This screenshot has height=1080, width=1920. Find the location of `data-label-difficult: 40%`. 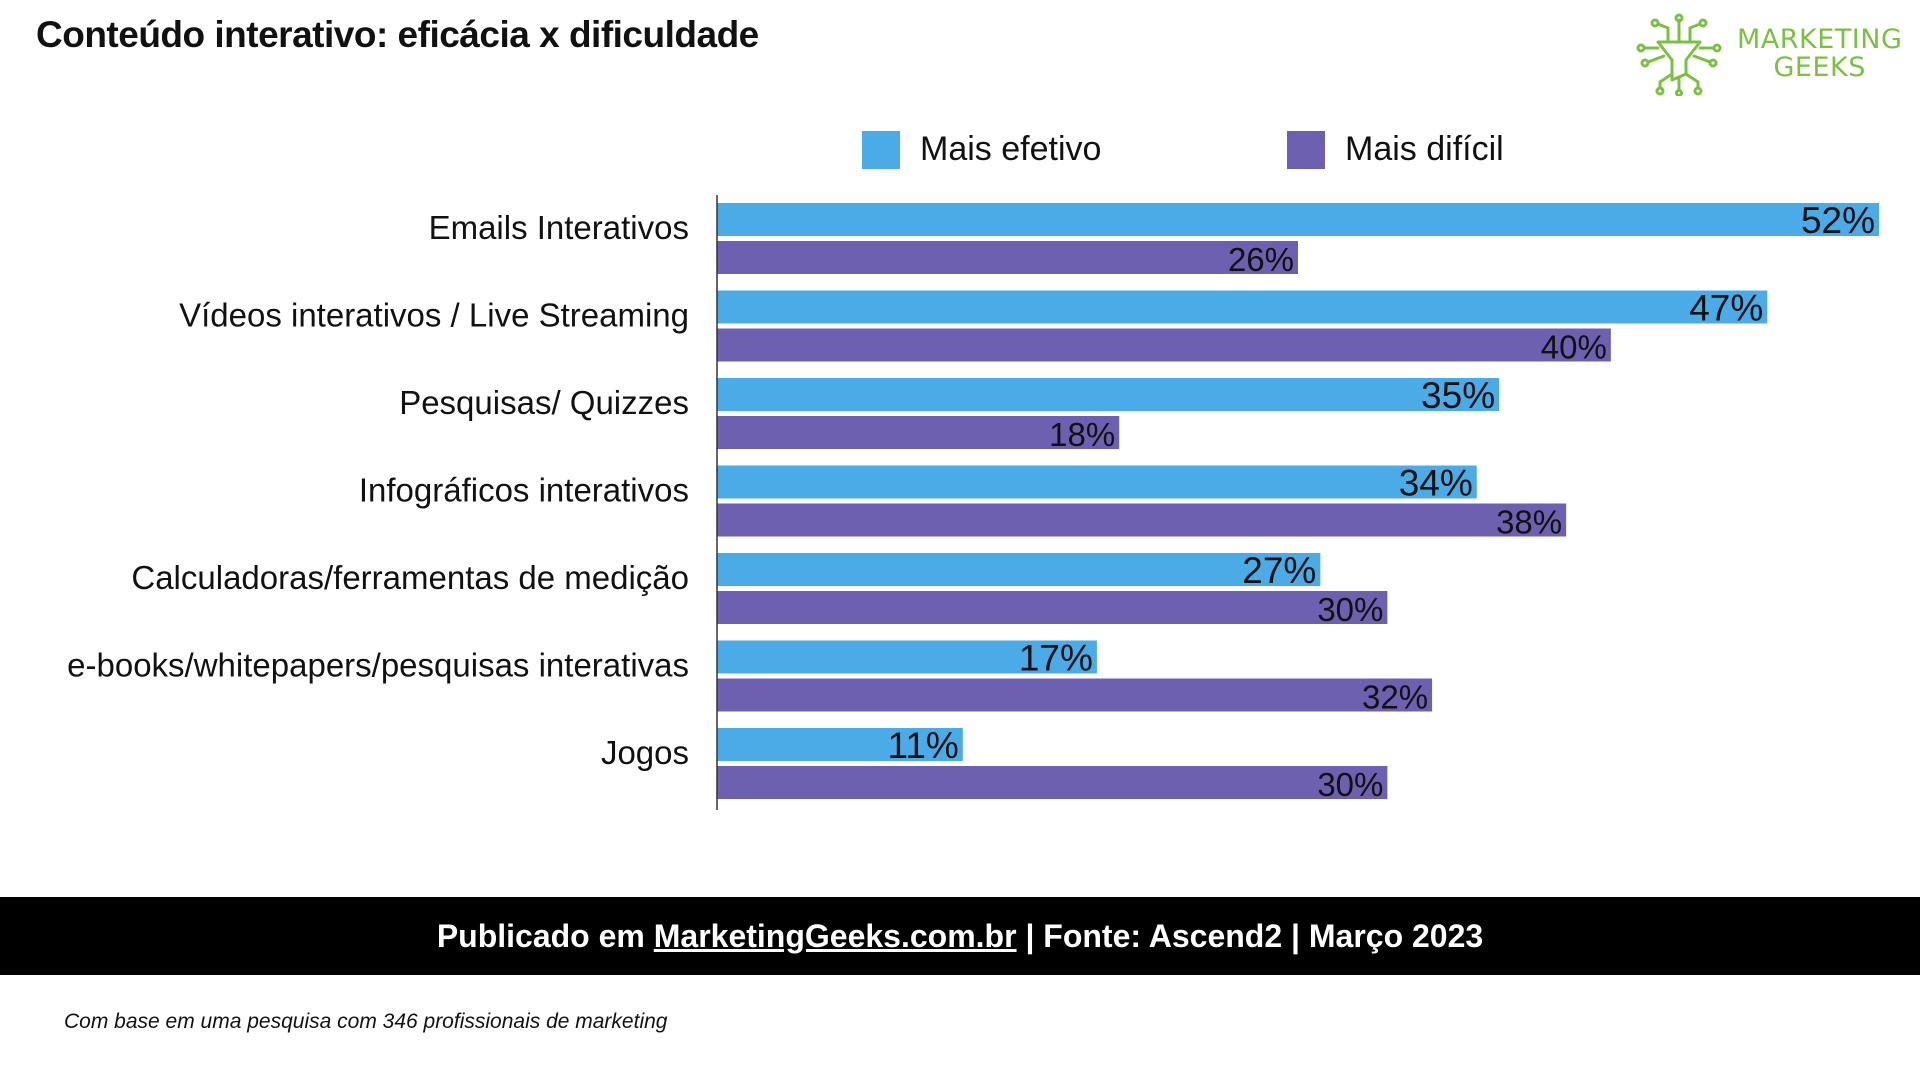

data-label-difficult: 40% is located at coordinates (1574, 347).